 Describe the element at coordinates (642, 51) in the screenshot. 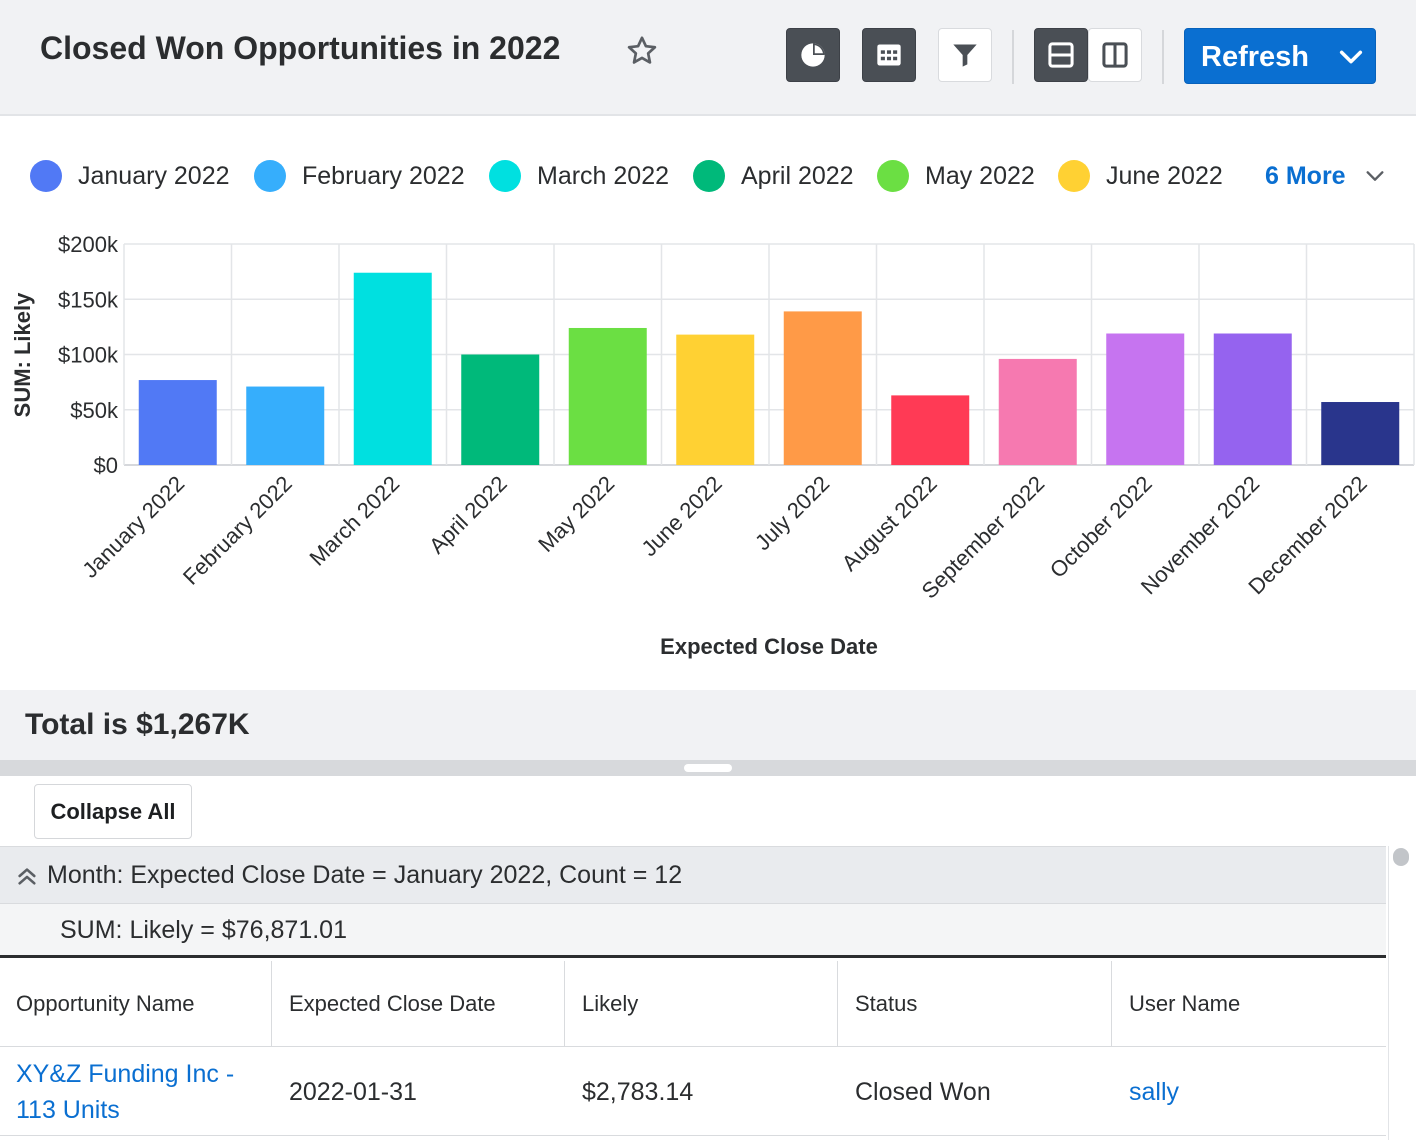

I see `favorite-star-icon` at that location.